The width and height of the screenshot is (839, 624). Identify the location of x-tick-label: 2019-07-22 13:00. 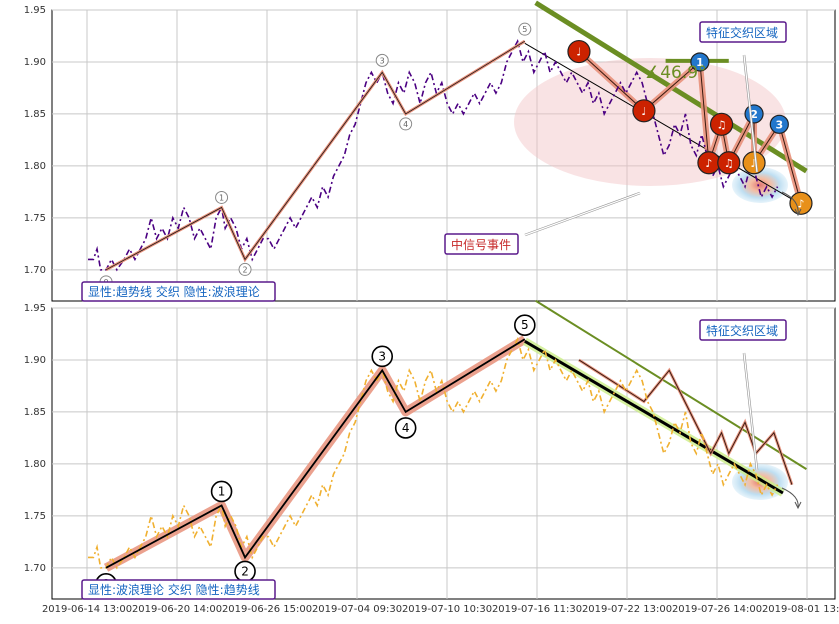
(627, 609).